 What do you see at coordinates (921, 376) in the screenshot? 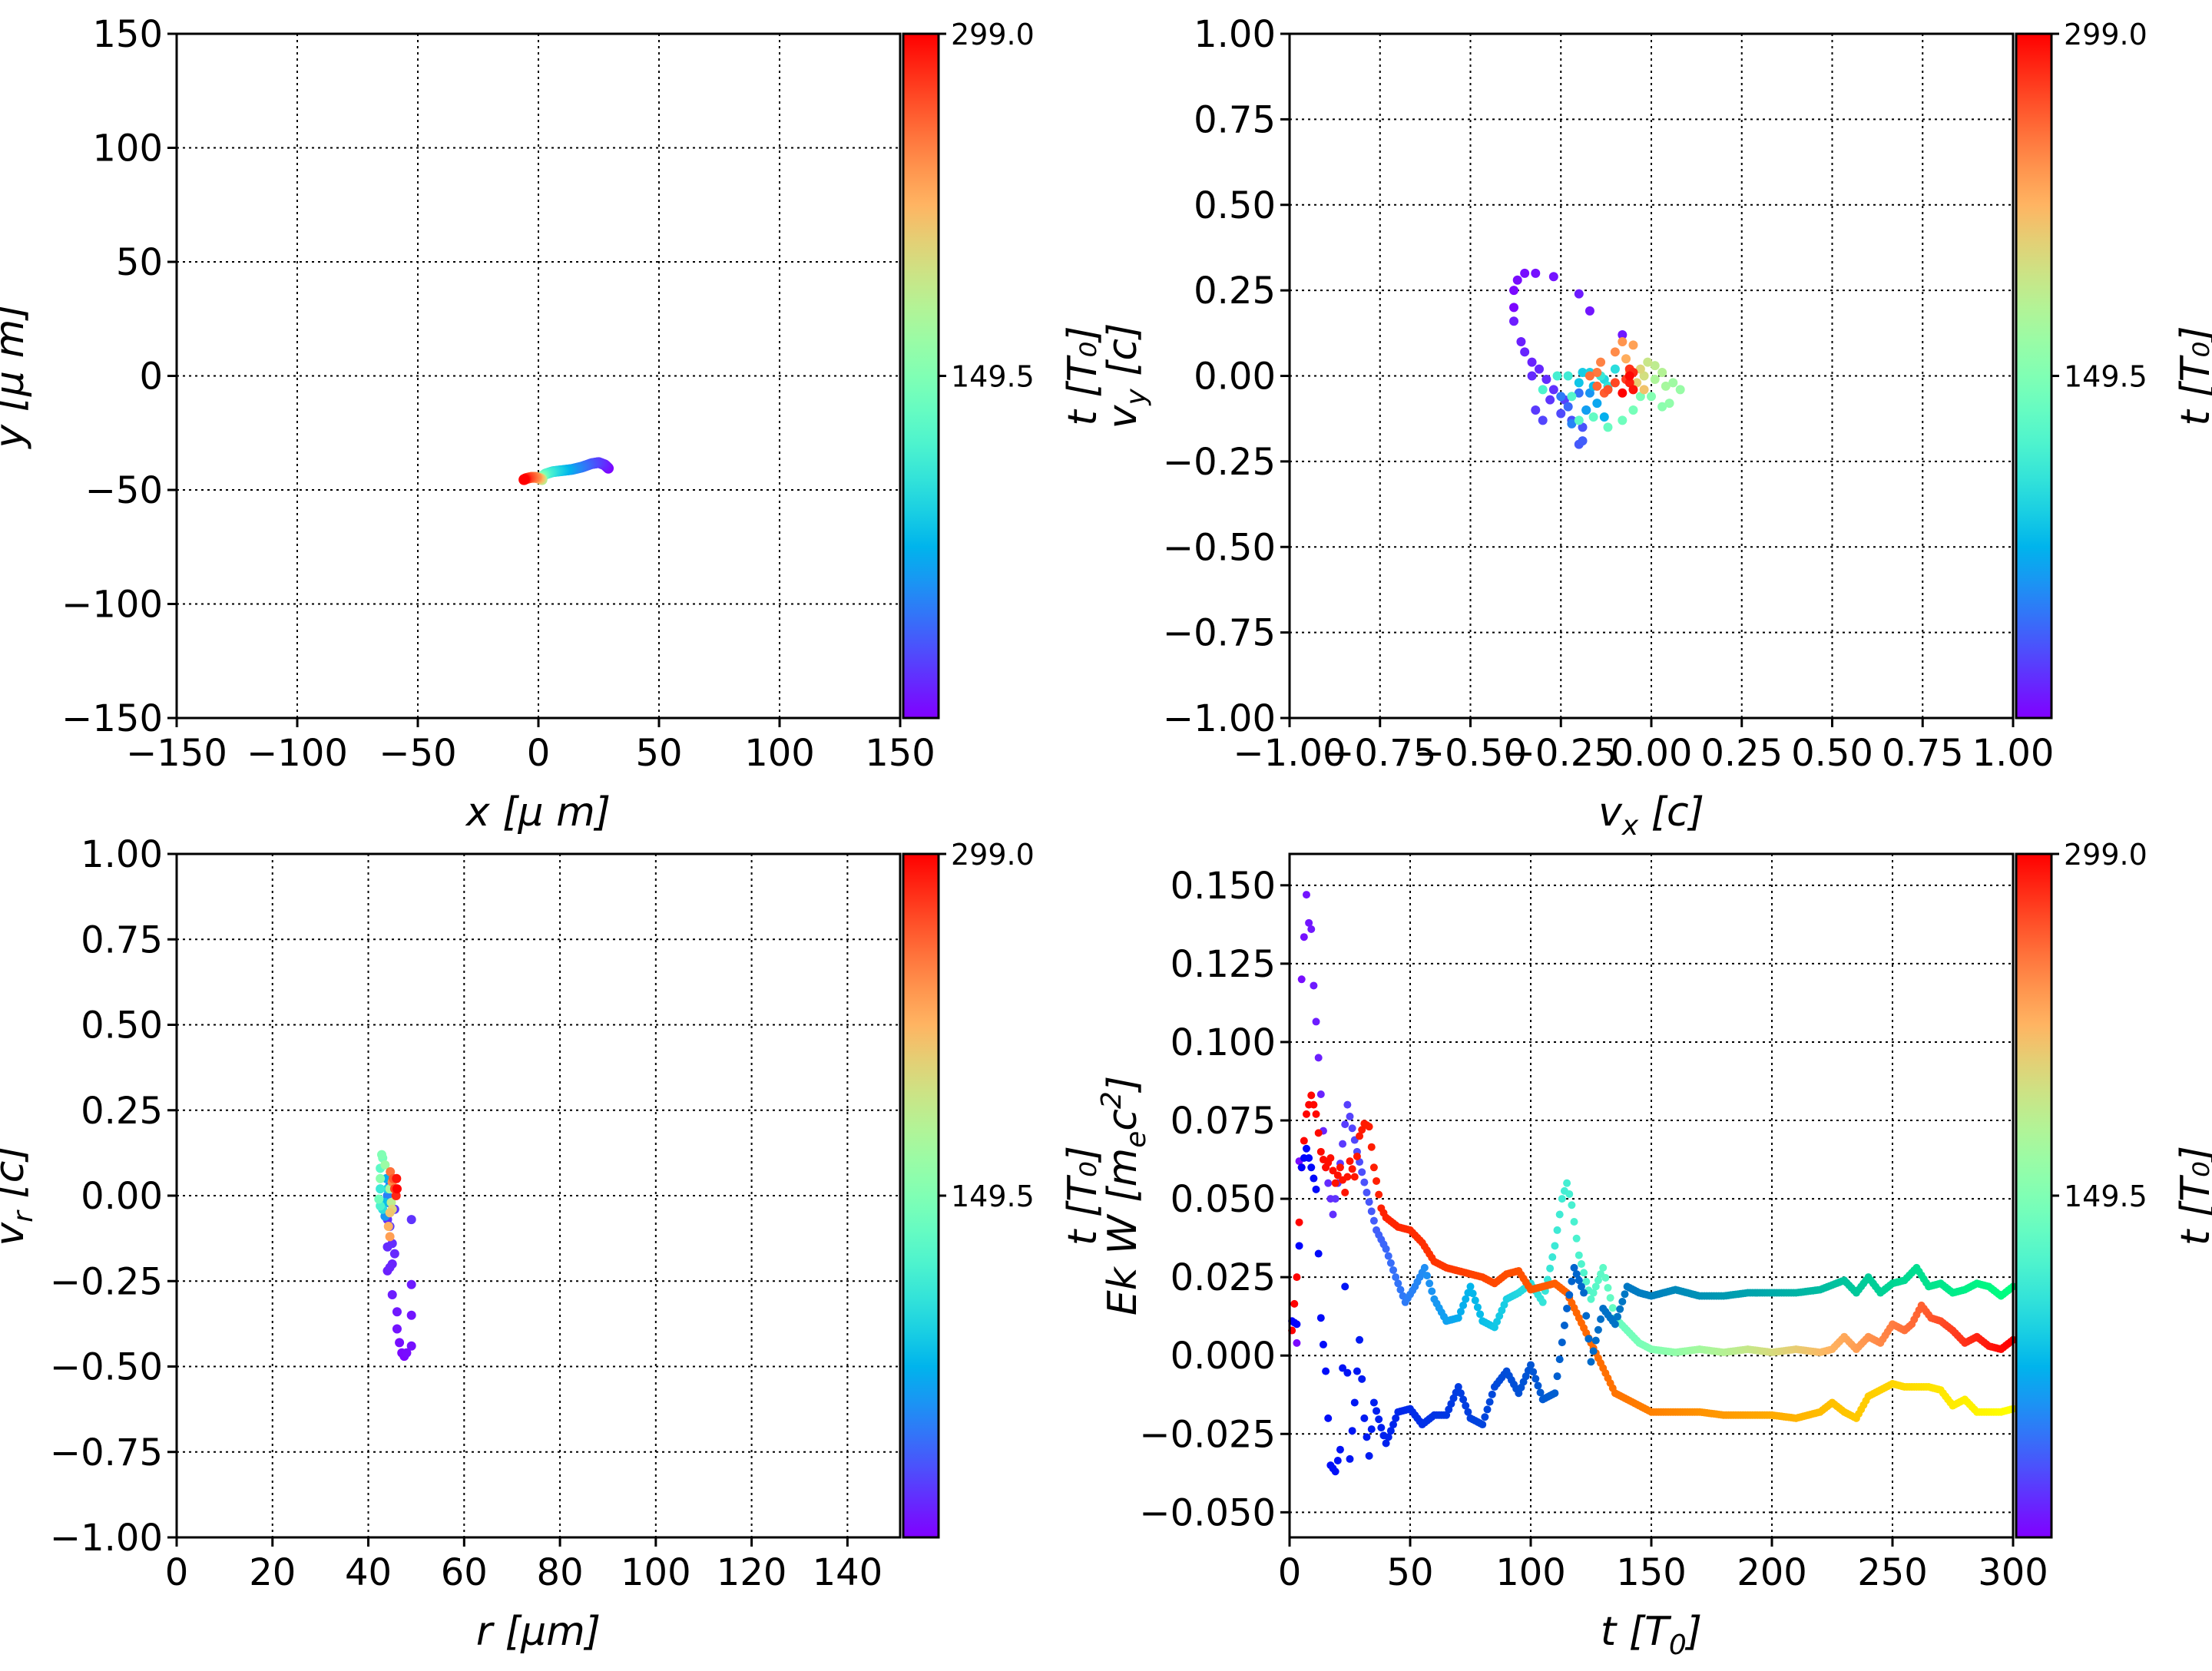
I see `colorbar-gradient` at bounding box center [921, 376].